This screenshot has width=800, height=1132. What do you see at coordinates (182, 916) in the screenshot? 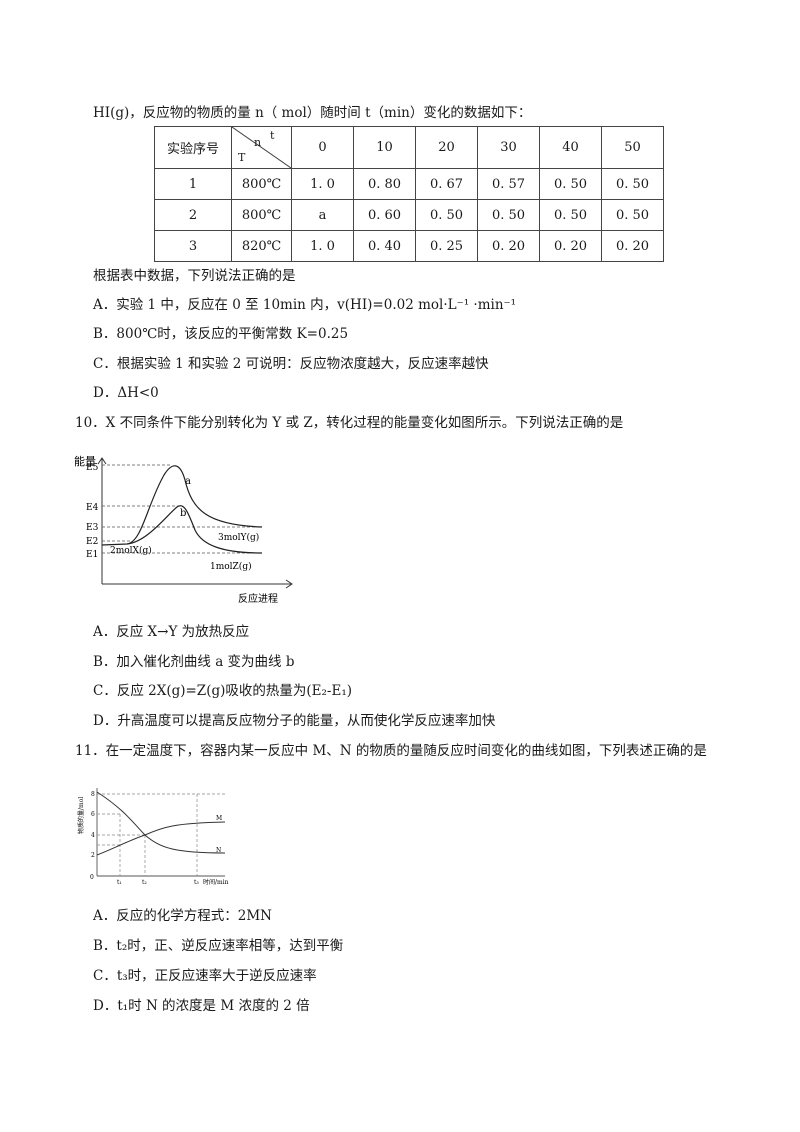
I see `q11-option-a: A．反应的化学方程式：2MN` at bounding box center [182, 916].